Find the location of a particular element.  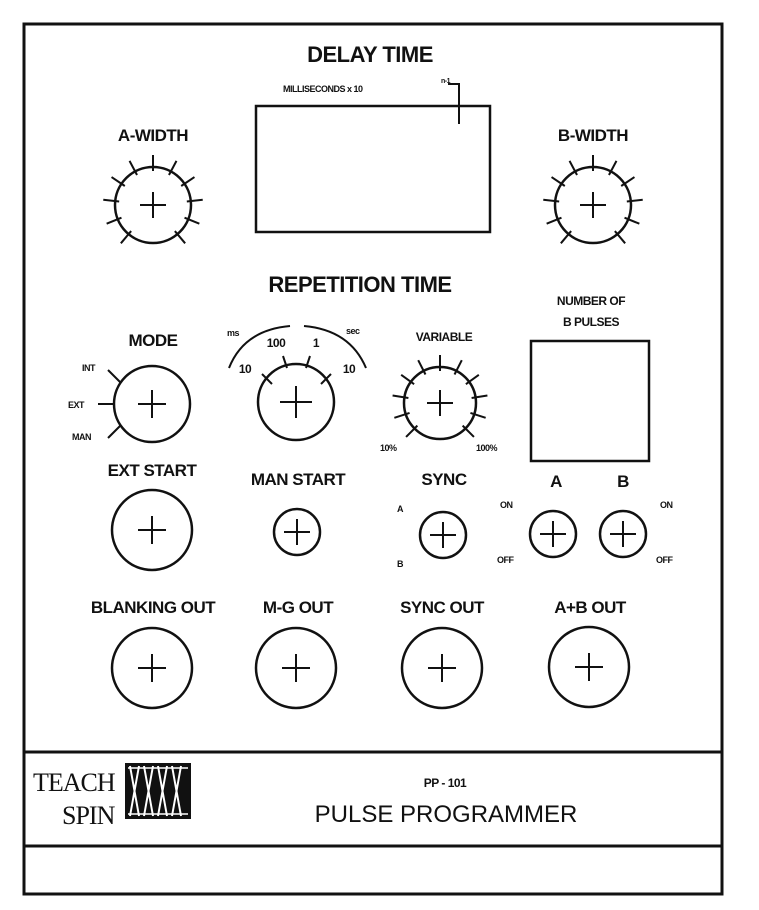

mode-option-int: INT is located at coordinates (89, 368).